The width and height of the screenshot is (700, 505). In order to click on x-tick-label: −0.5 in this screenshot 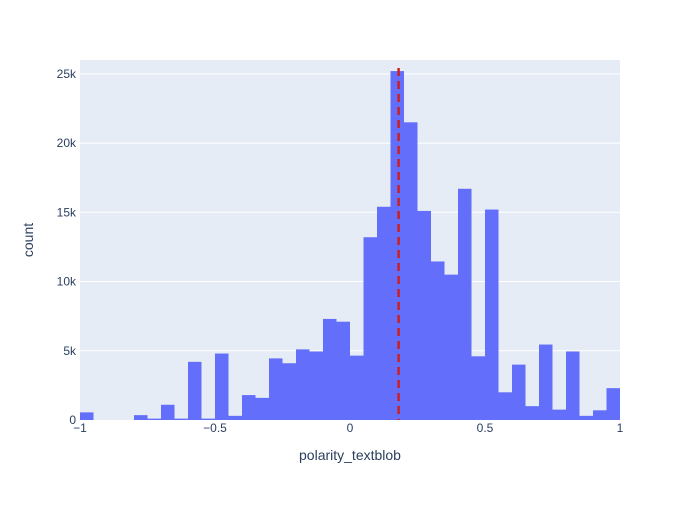, I will do `click(215, 428)`.